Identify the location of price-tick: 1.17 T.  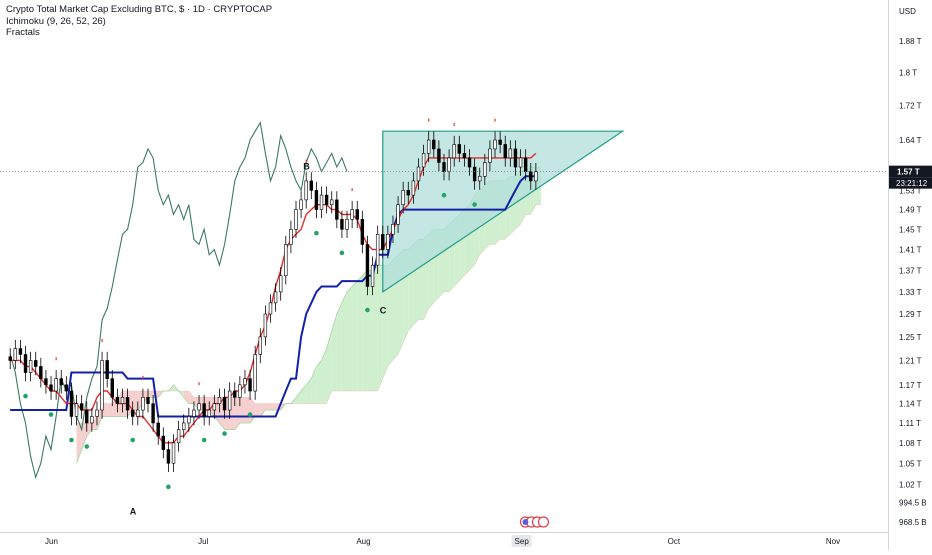
(910, 385).